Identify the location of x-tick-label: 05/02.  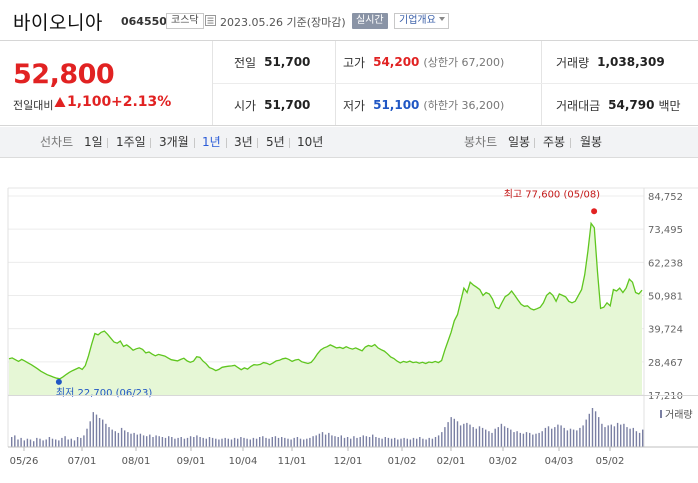
(610, 461).